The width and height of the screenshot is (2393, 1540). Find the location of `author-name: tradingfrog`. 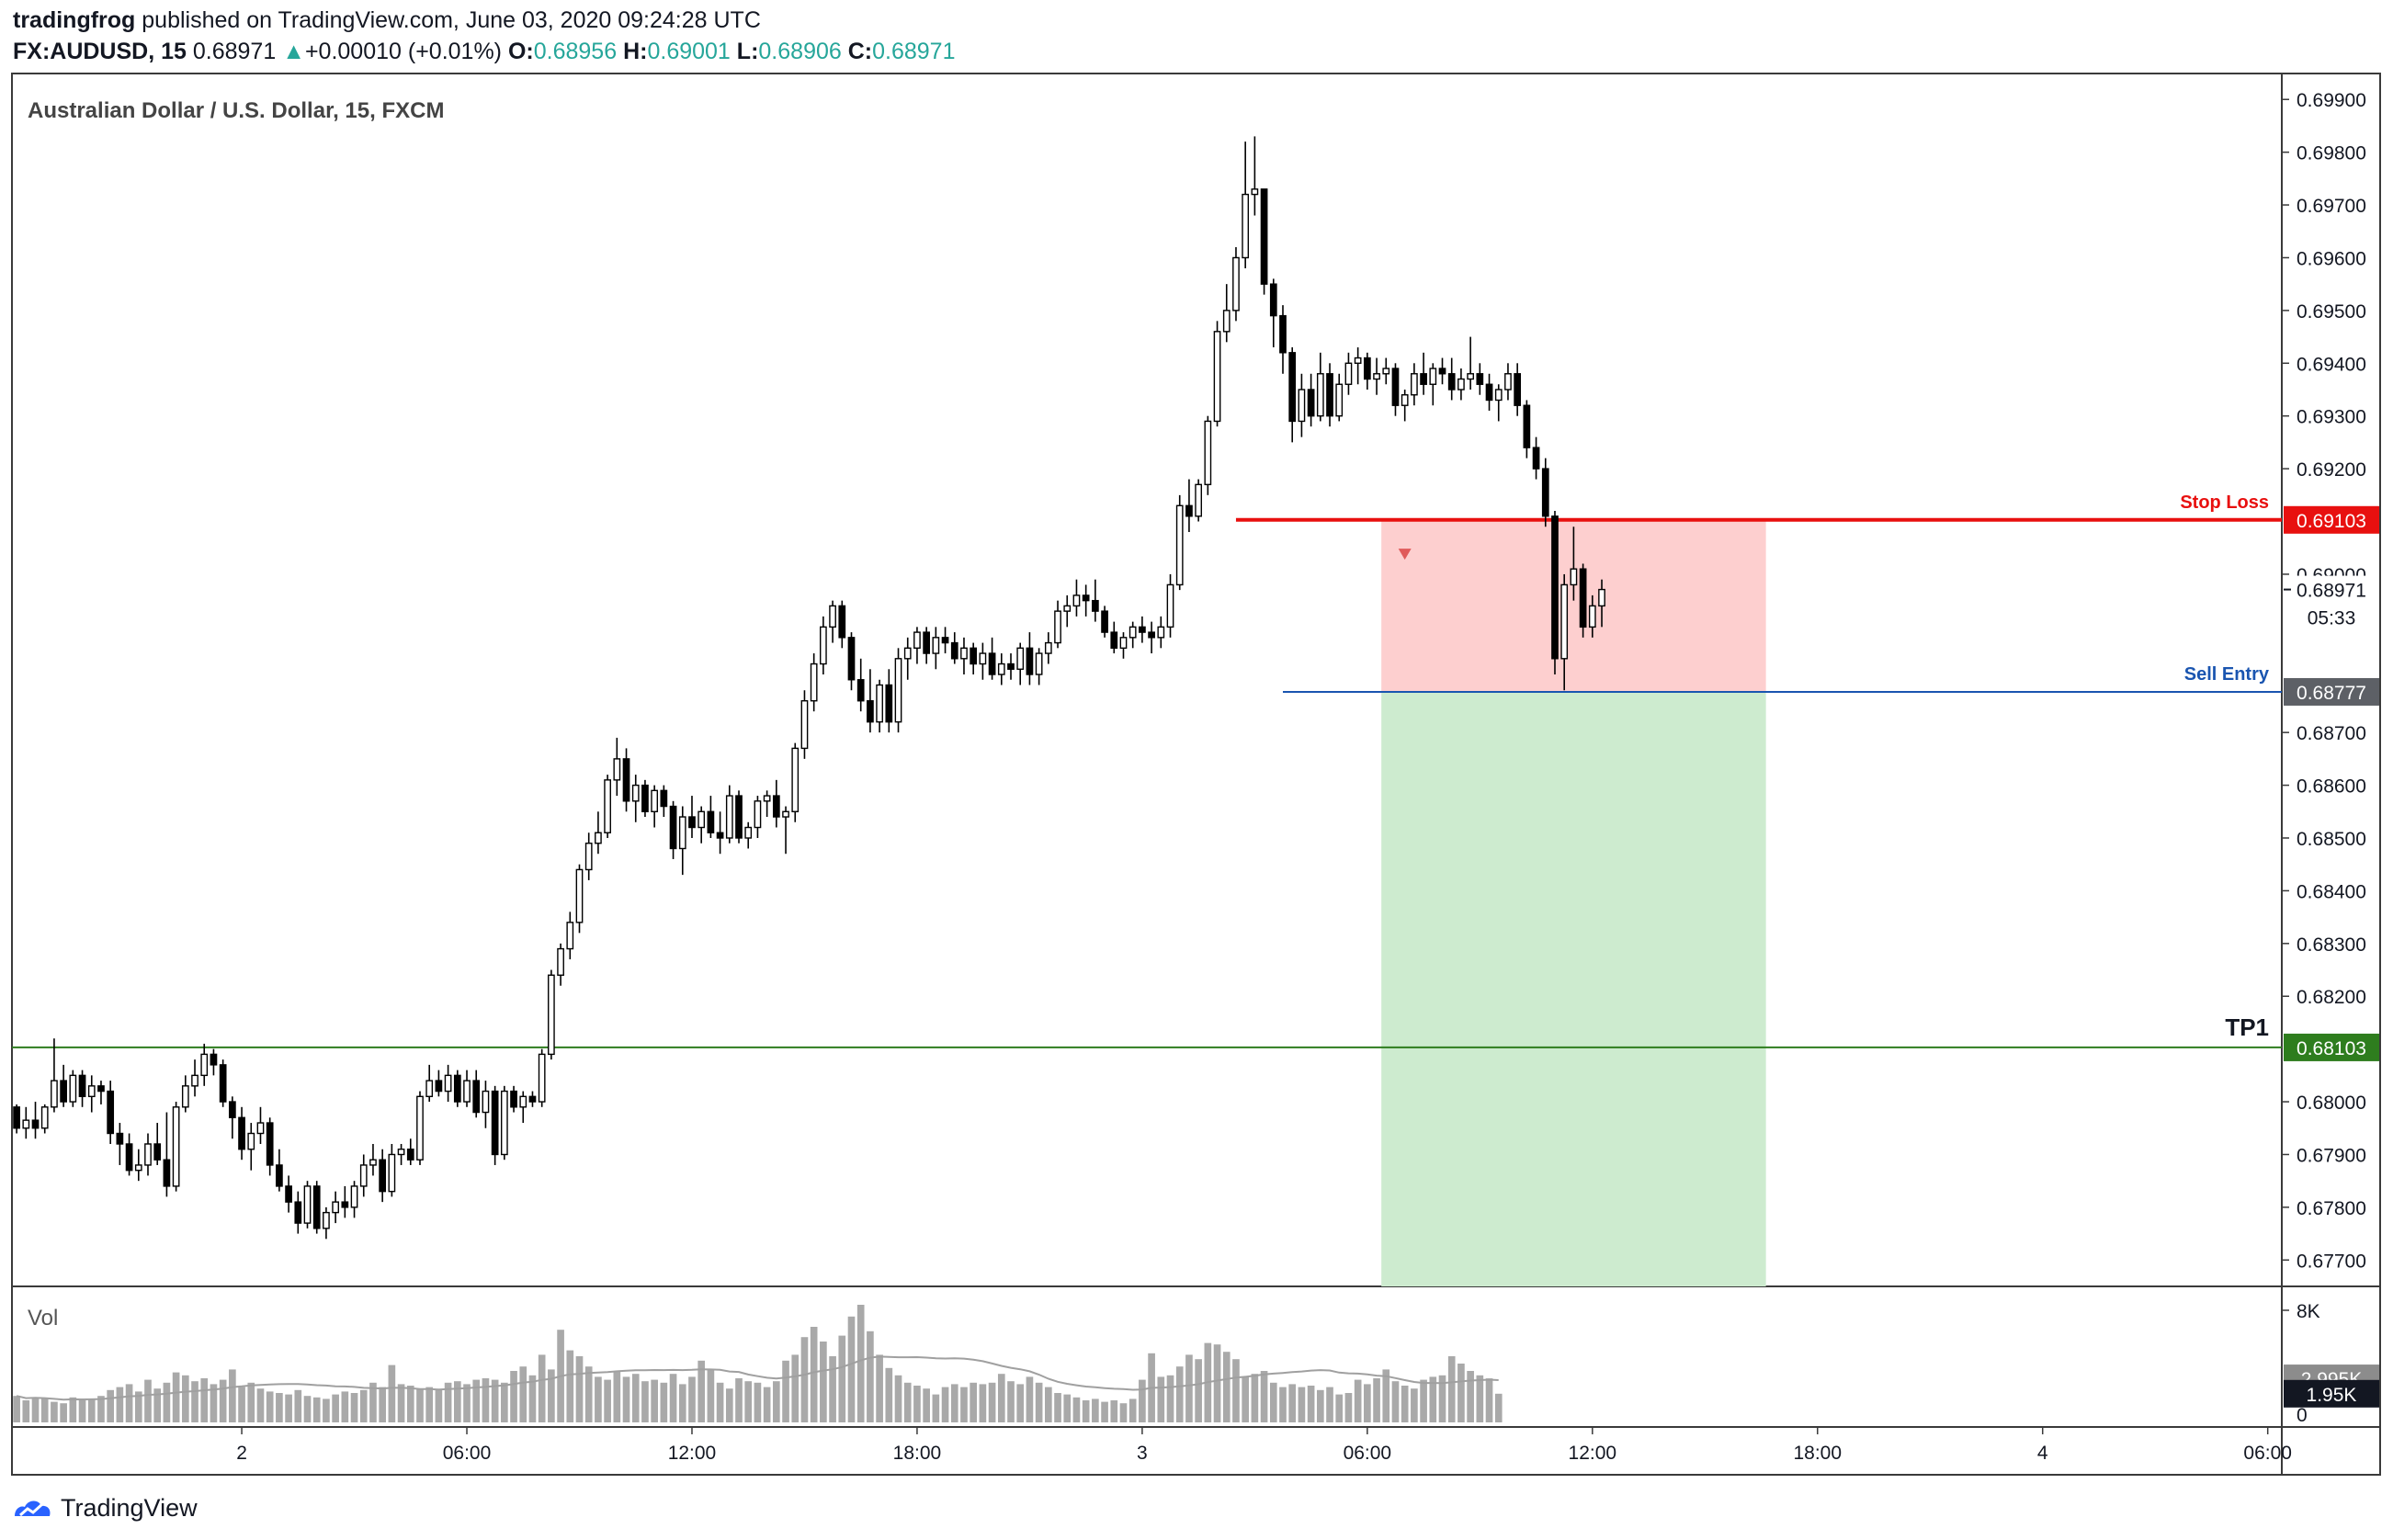

author-name: tradingfrog is located at coordinates (74, 20).